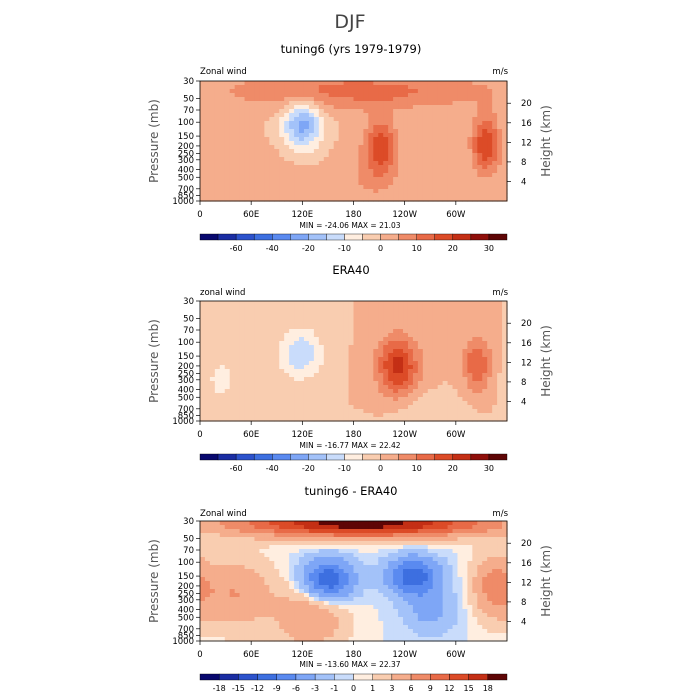  Describe the element at coordinates (350, 270) in the screenshot. I see `panel-title: ERA40` at that location.